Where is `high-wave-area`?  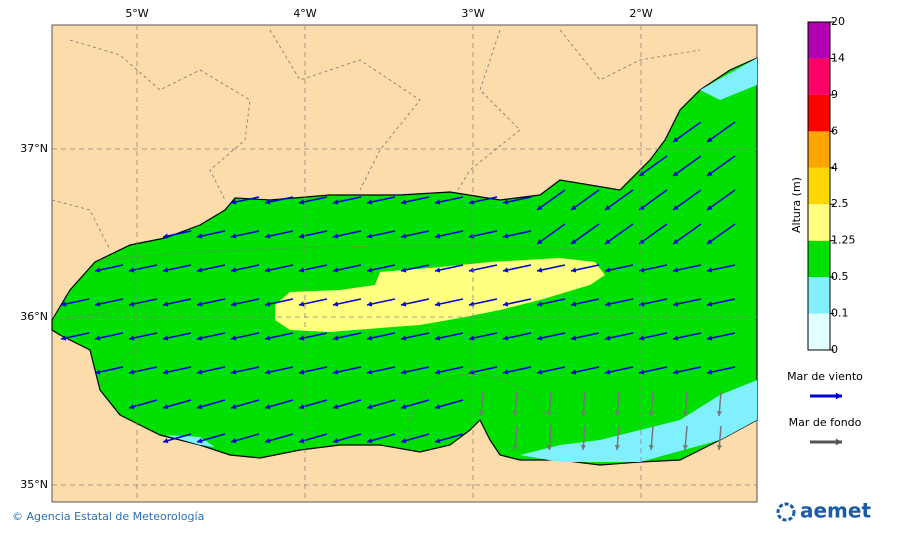
high-wave-area is located at coordinates (440, 295).